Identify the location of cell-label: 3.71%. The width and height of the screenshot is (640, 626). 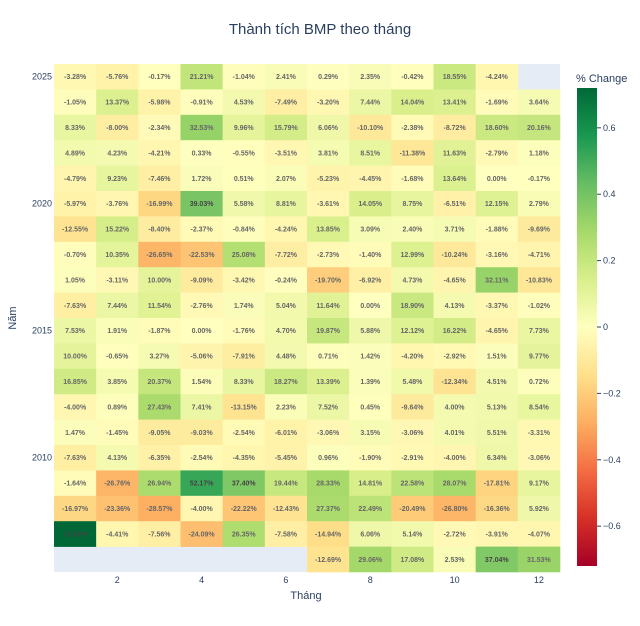
(455, 230).